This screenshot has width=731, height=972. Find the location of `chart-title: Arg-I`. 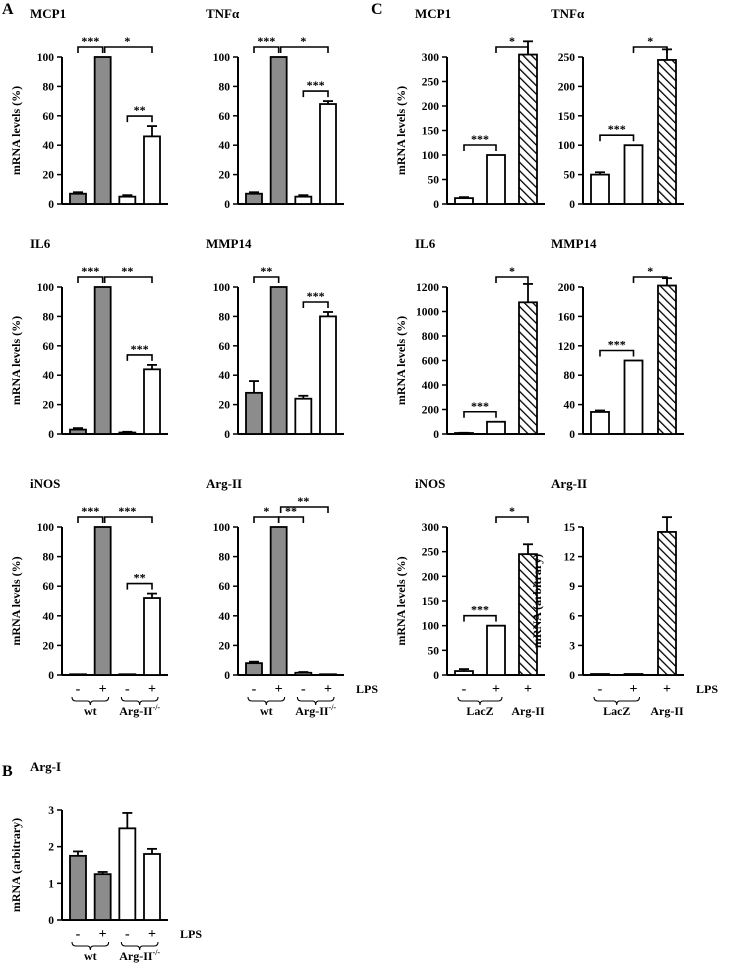

chart-title: Arg-I is located at coordinates (45, 766).